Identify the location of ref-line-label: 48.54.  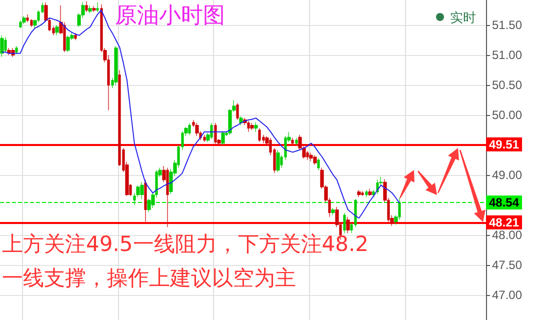
(504, 203).